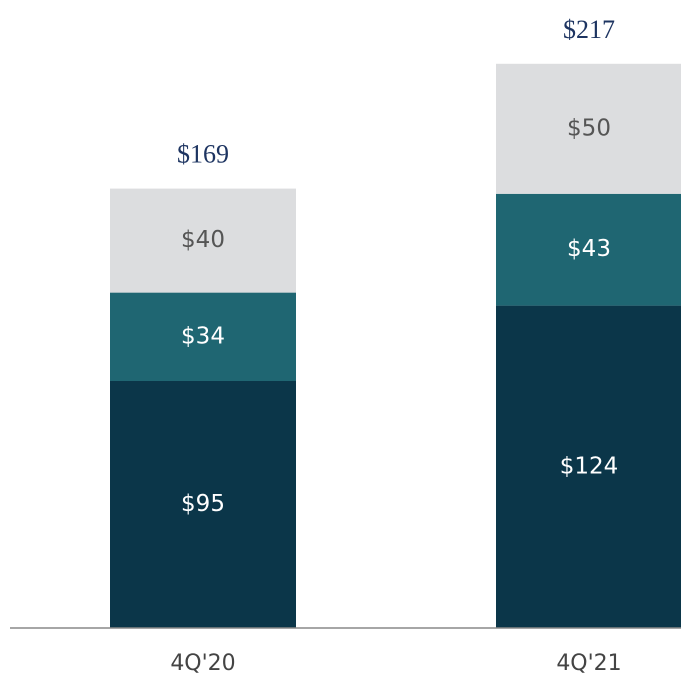 This screenshot has height=678, width=681. I want to click on segment-label: $124, so click(589, 466).